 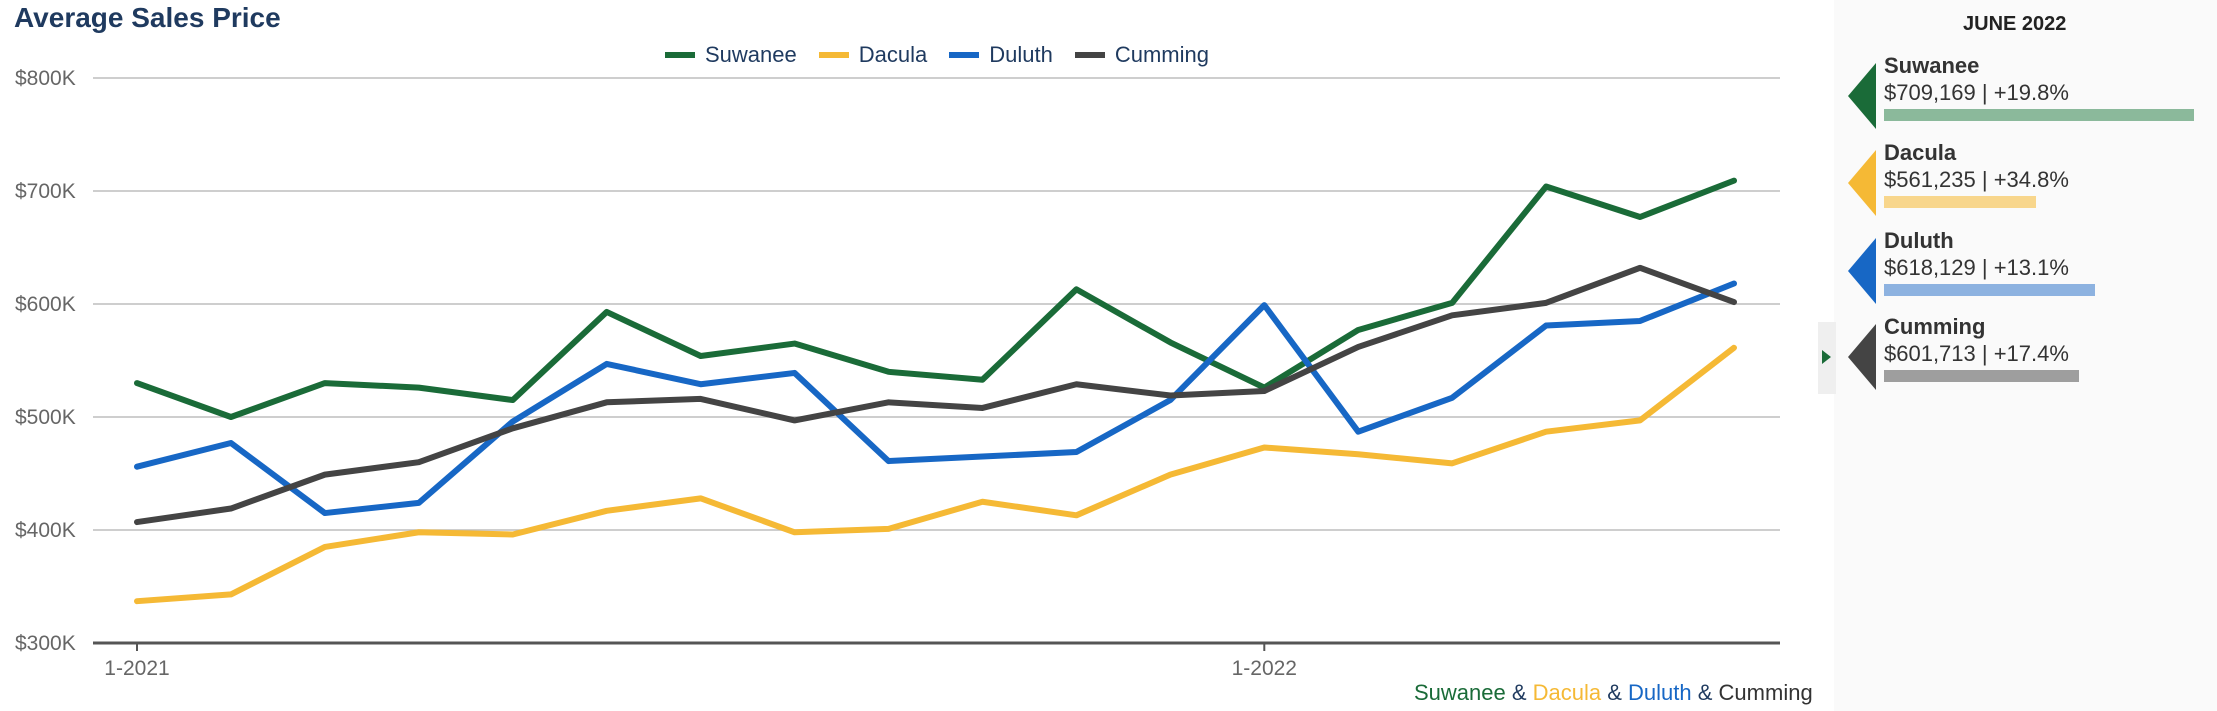 What do you see at coordinates (1765, 692) in the screenshot?
I see `footer-city-cumming: Cumming` at bounding box center [1765, 692].